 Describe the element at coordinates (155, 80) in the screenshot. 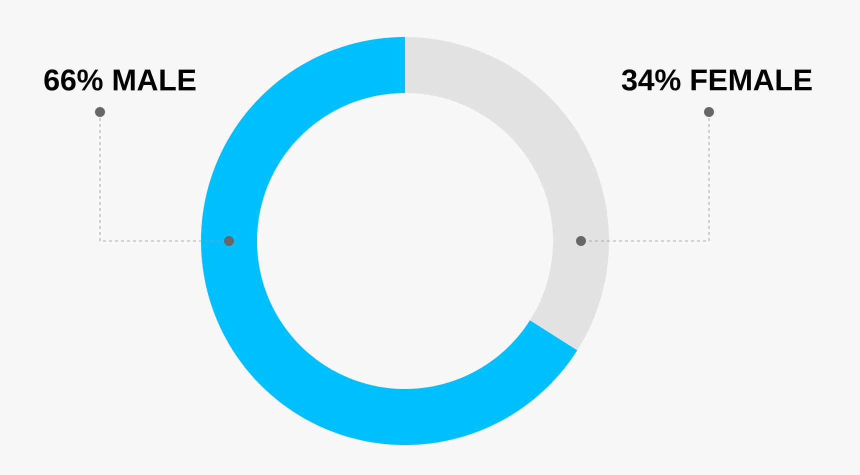

I see `slice-label: MALE` at that location.